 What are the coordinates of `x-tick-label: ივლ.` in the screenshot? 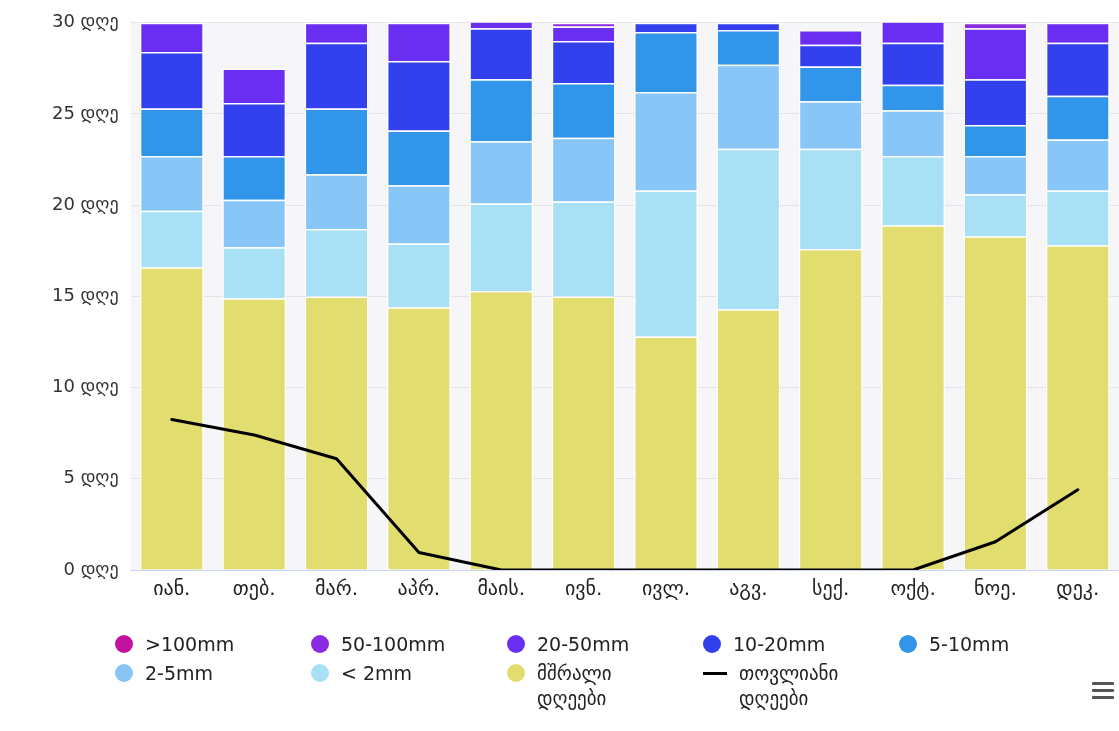 It's located at (666, 588).